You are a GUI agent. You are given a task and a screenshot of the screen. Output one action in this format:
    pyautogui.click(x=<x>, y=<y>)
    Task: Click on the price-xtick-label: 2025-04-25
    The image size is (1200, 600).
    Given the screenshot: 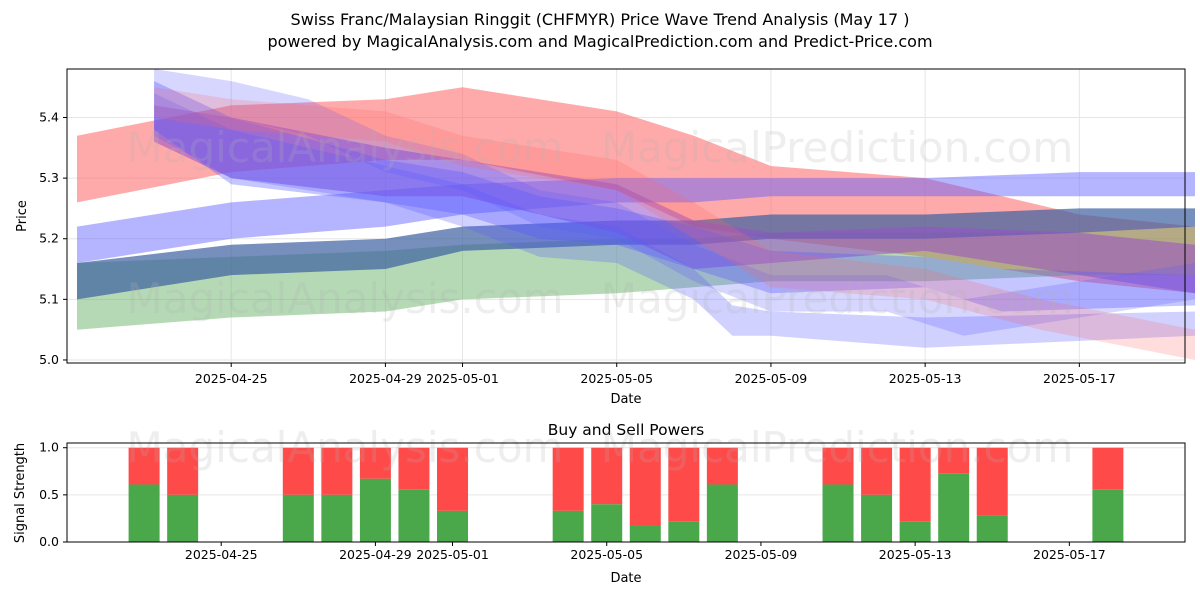 What is the action you would take?
    pyautogui.click(x=231, y=378)
    